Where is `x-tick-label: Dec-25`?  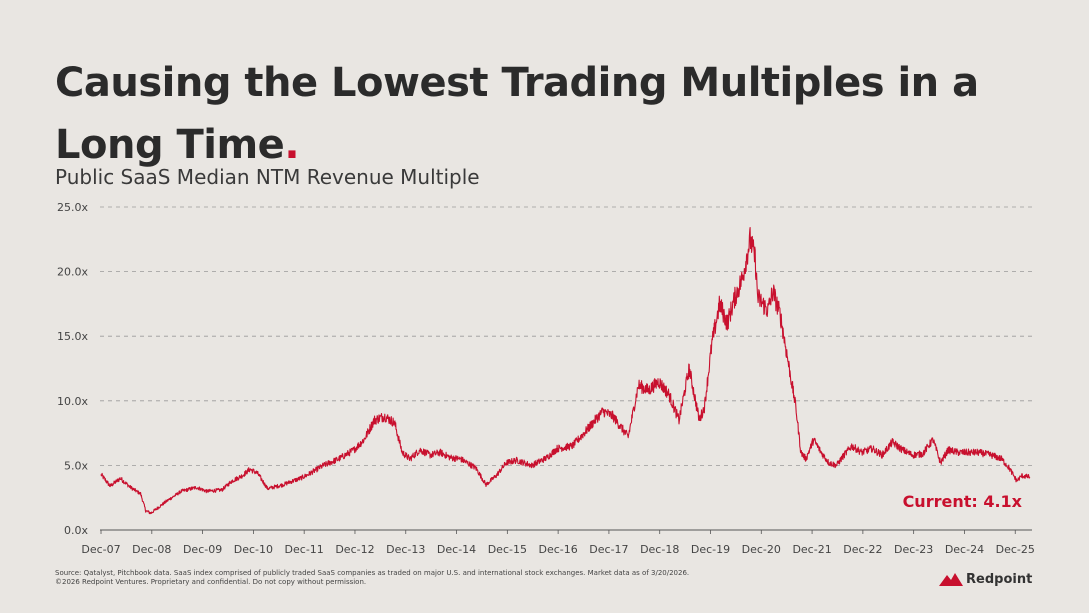 x-tick-label: Dec-25 is located at coordinates (1015, 549).